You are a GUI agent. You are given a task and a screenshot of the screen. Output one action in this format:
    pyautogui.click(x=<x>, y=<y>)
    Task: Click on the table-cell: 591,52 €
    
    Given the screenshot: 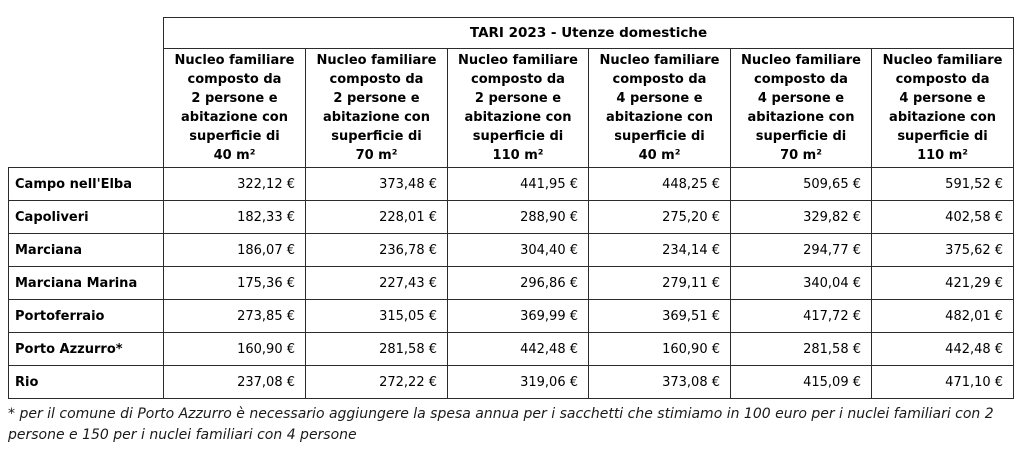 What is the action you would take?
    pyautogui.click(x=942, y=184)
    